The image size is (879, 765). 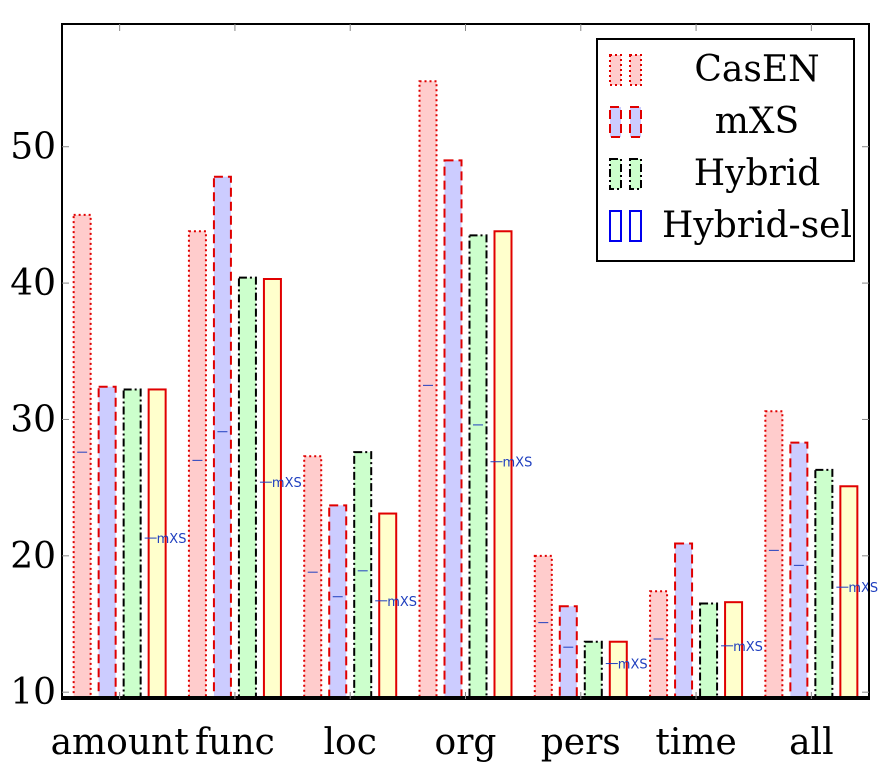 What do you see at coordinates (235, 742) in the screenshot?
I see `category-label-func: func` at bounding box center [235, 742].